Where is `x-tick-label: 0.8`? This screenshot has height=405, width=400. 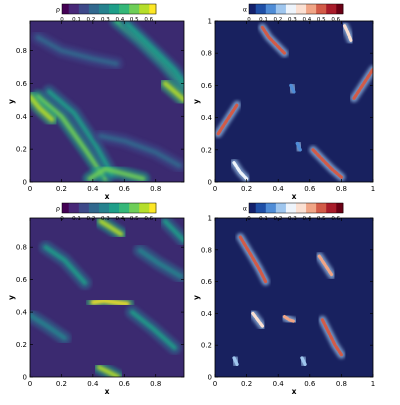 x-tick-label: 0.8 is located at coordinates (341, 384).